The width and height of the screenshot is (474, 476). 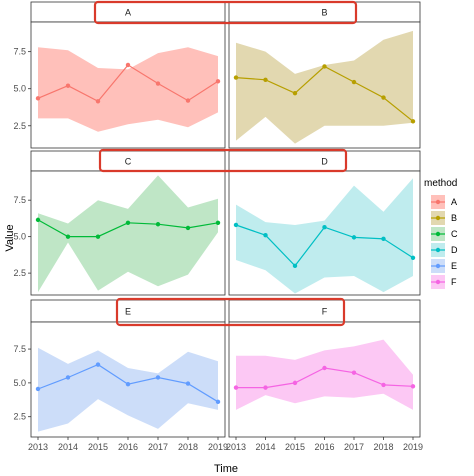 What do you see at coordinates (324, 13) in the screenshot?
I see `facet-strip-label: B` at bounding box center [324, 13].